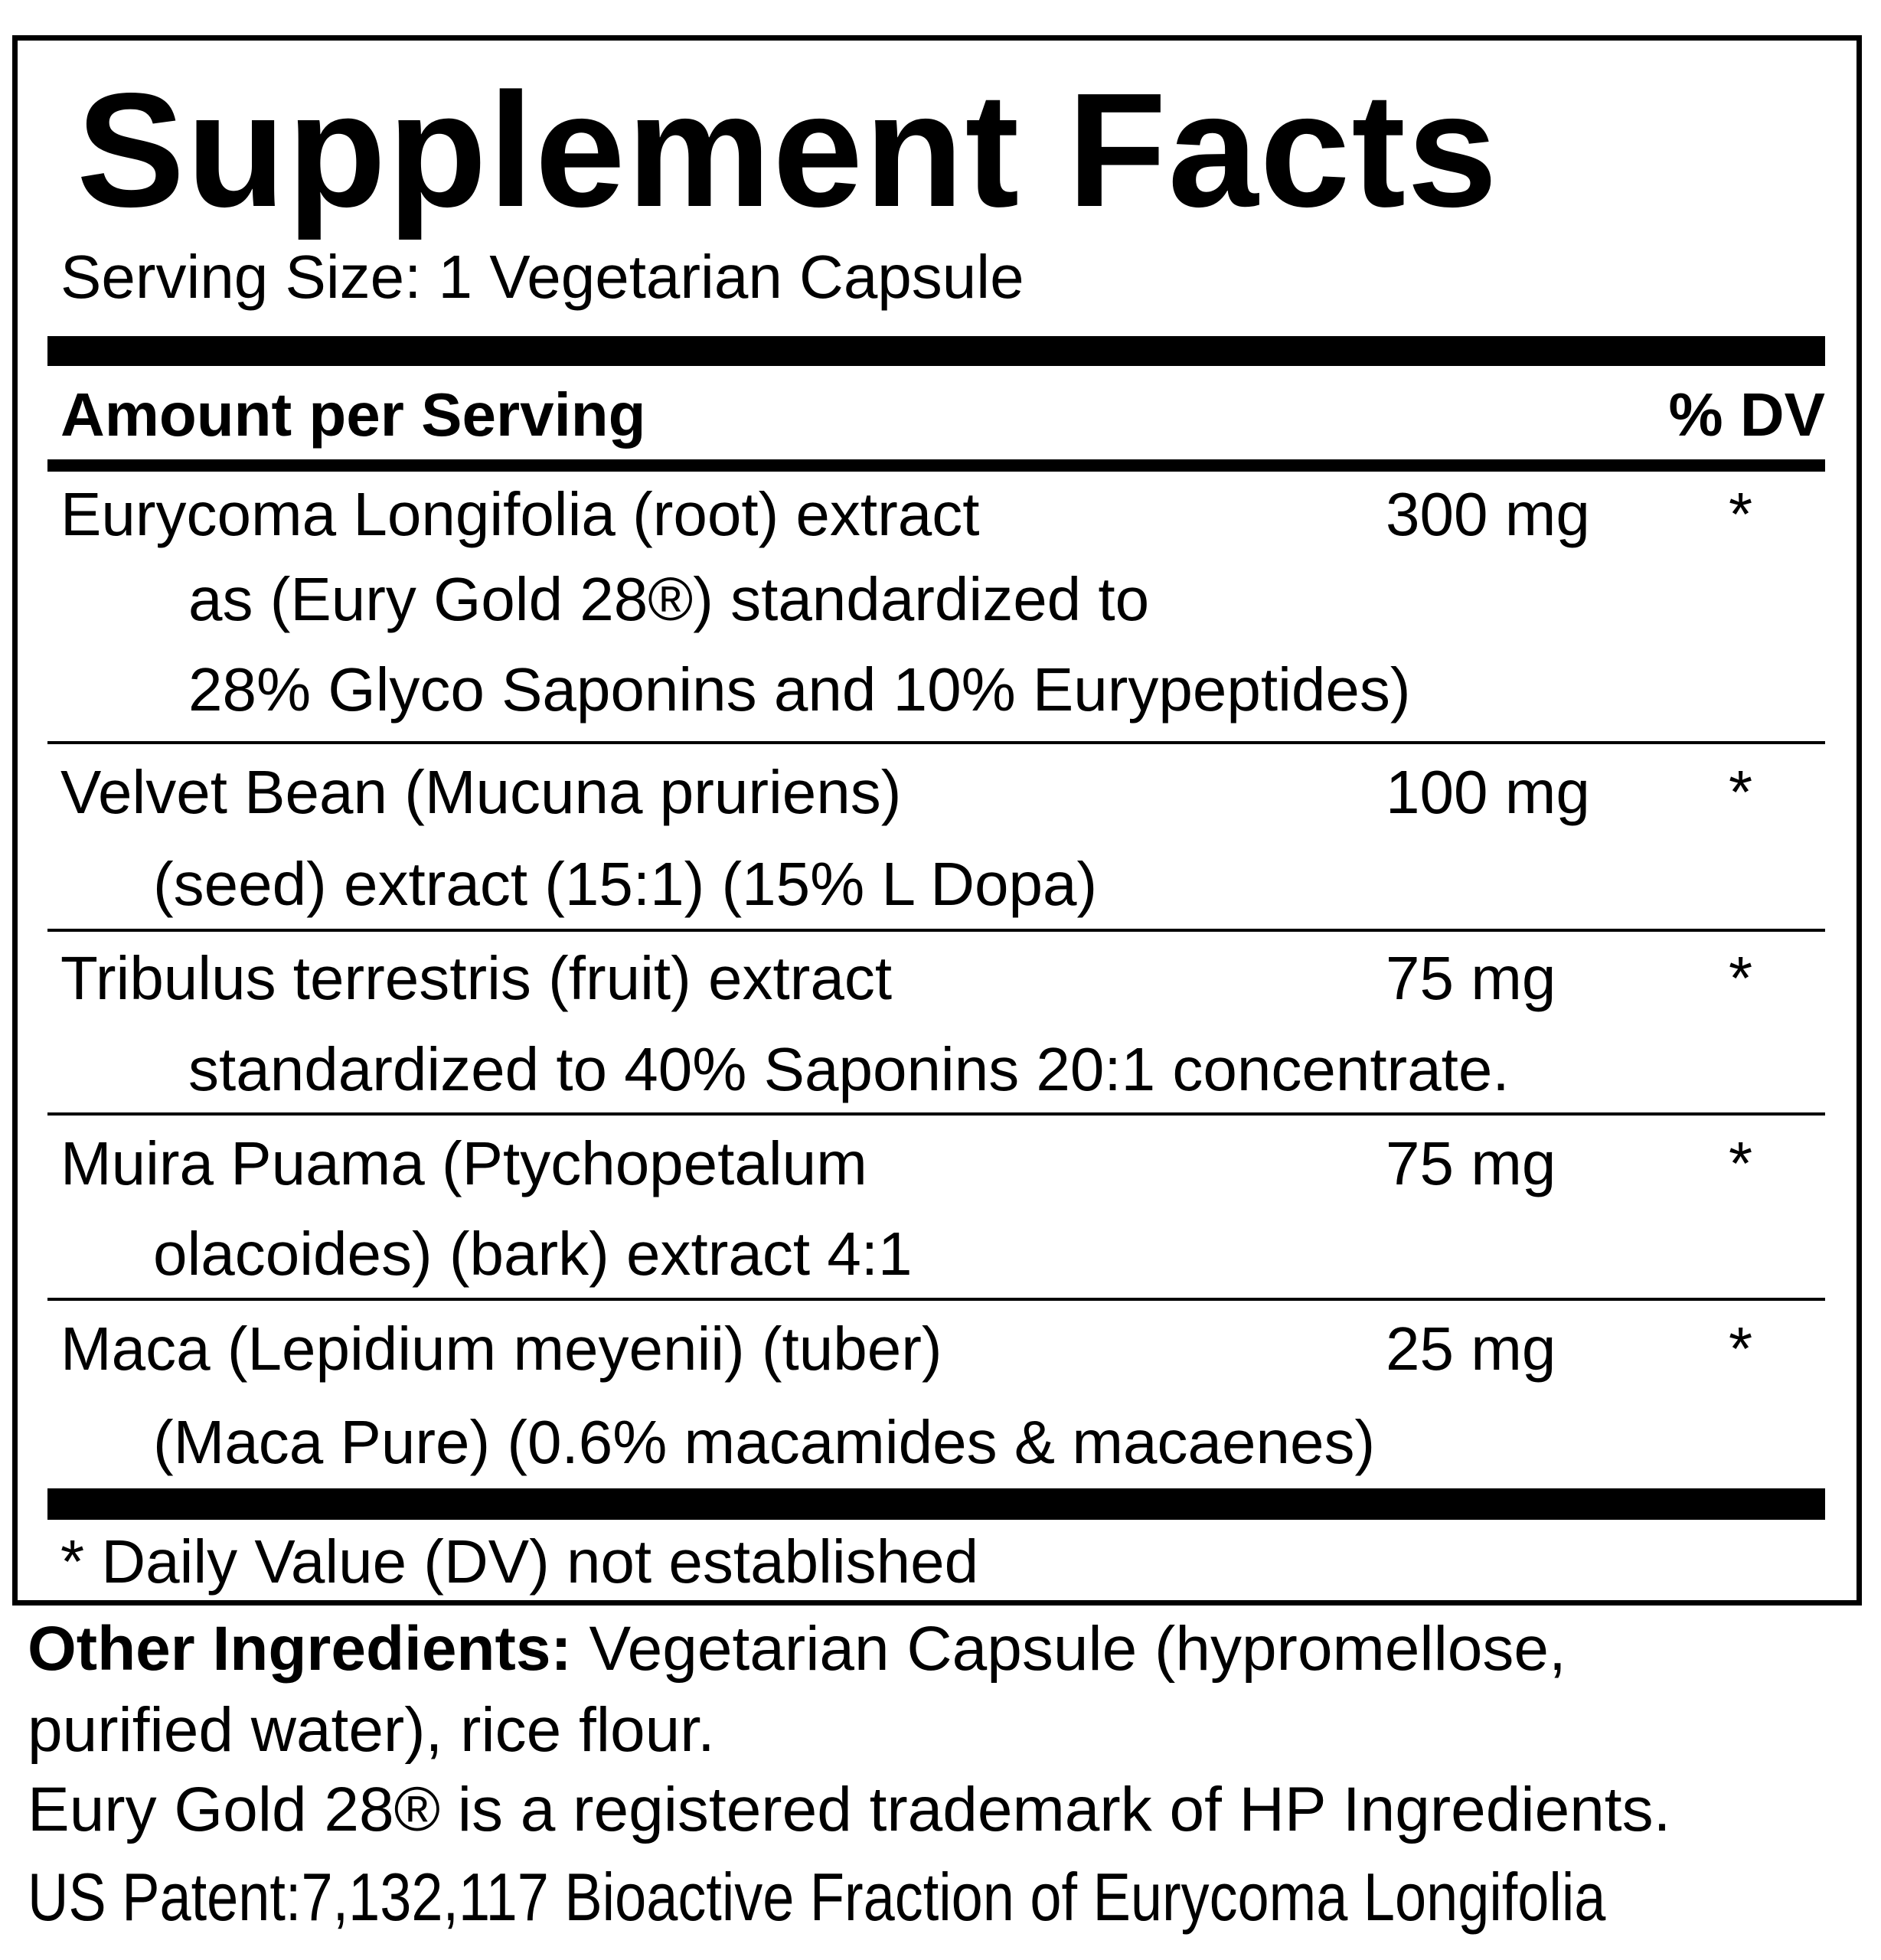  I want to click on ingredient-name: Muira Puama (Ptychopetalum, so click(463, 1163).